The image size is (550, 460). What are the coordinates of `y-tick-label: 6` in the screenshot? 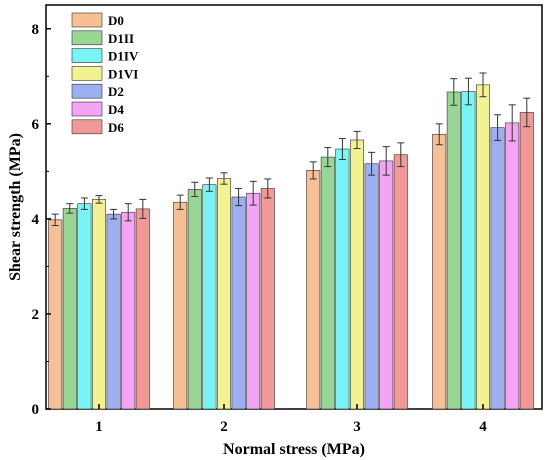 It's located at (36, 125).